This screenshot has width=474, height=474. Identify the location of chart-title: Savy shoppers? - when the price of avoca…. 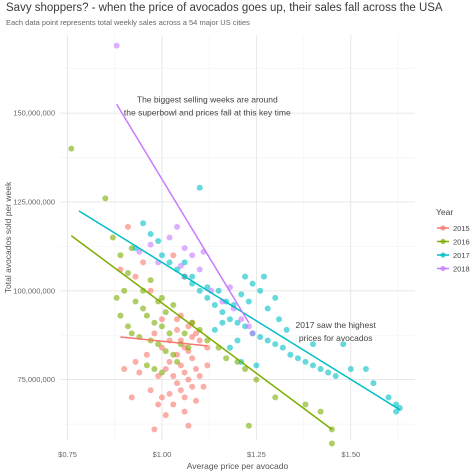
(224, 8).